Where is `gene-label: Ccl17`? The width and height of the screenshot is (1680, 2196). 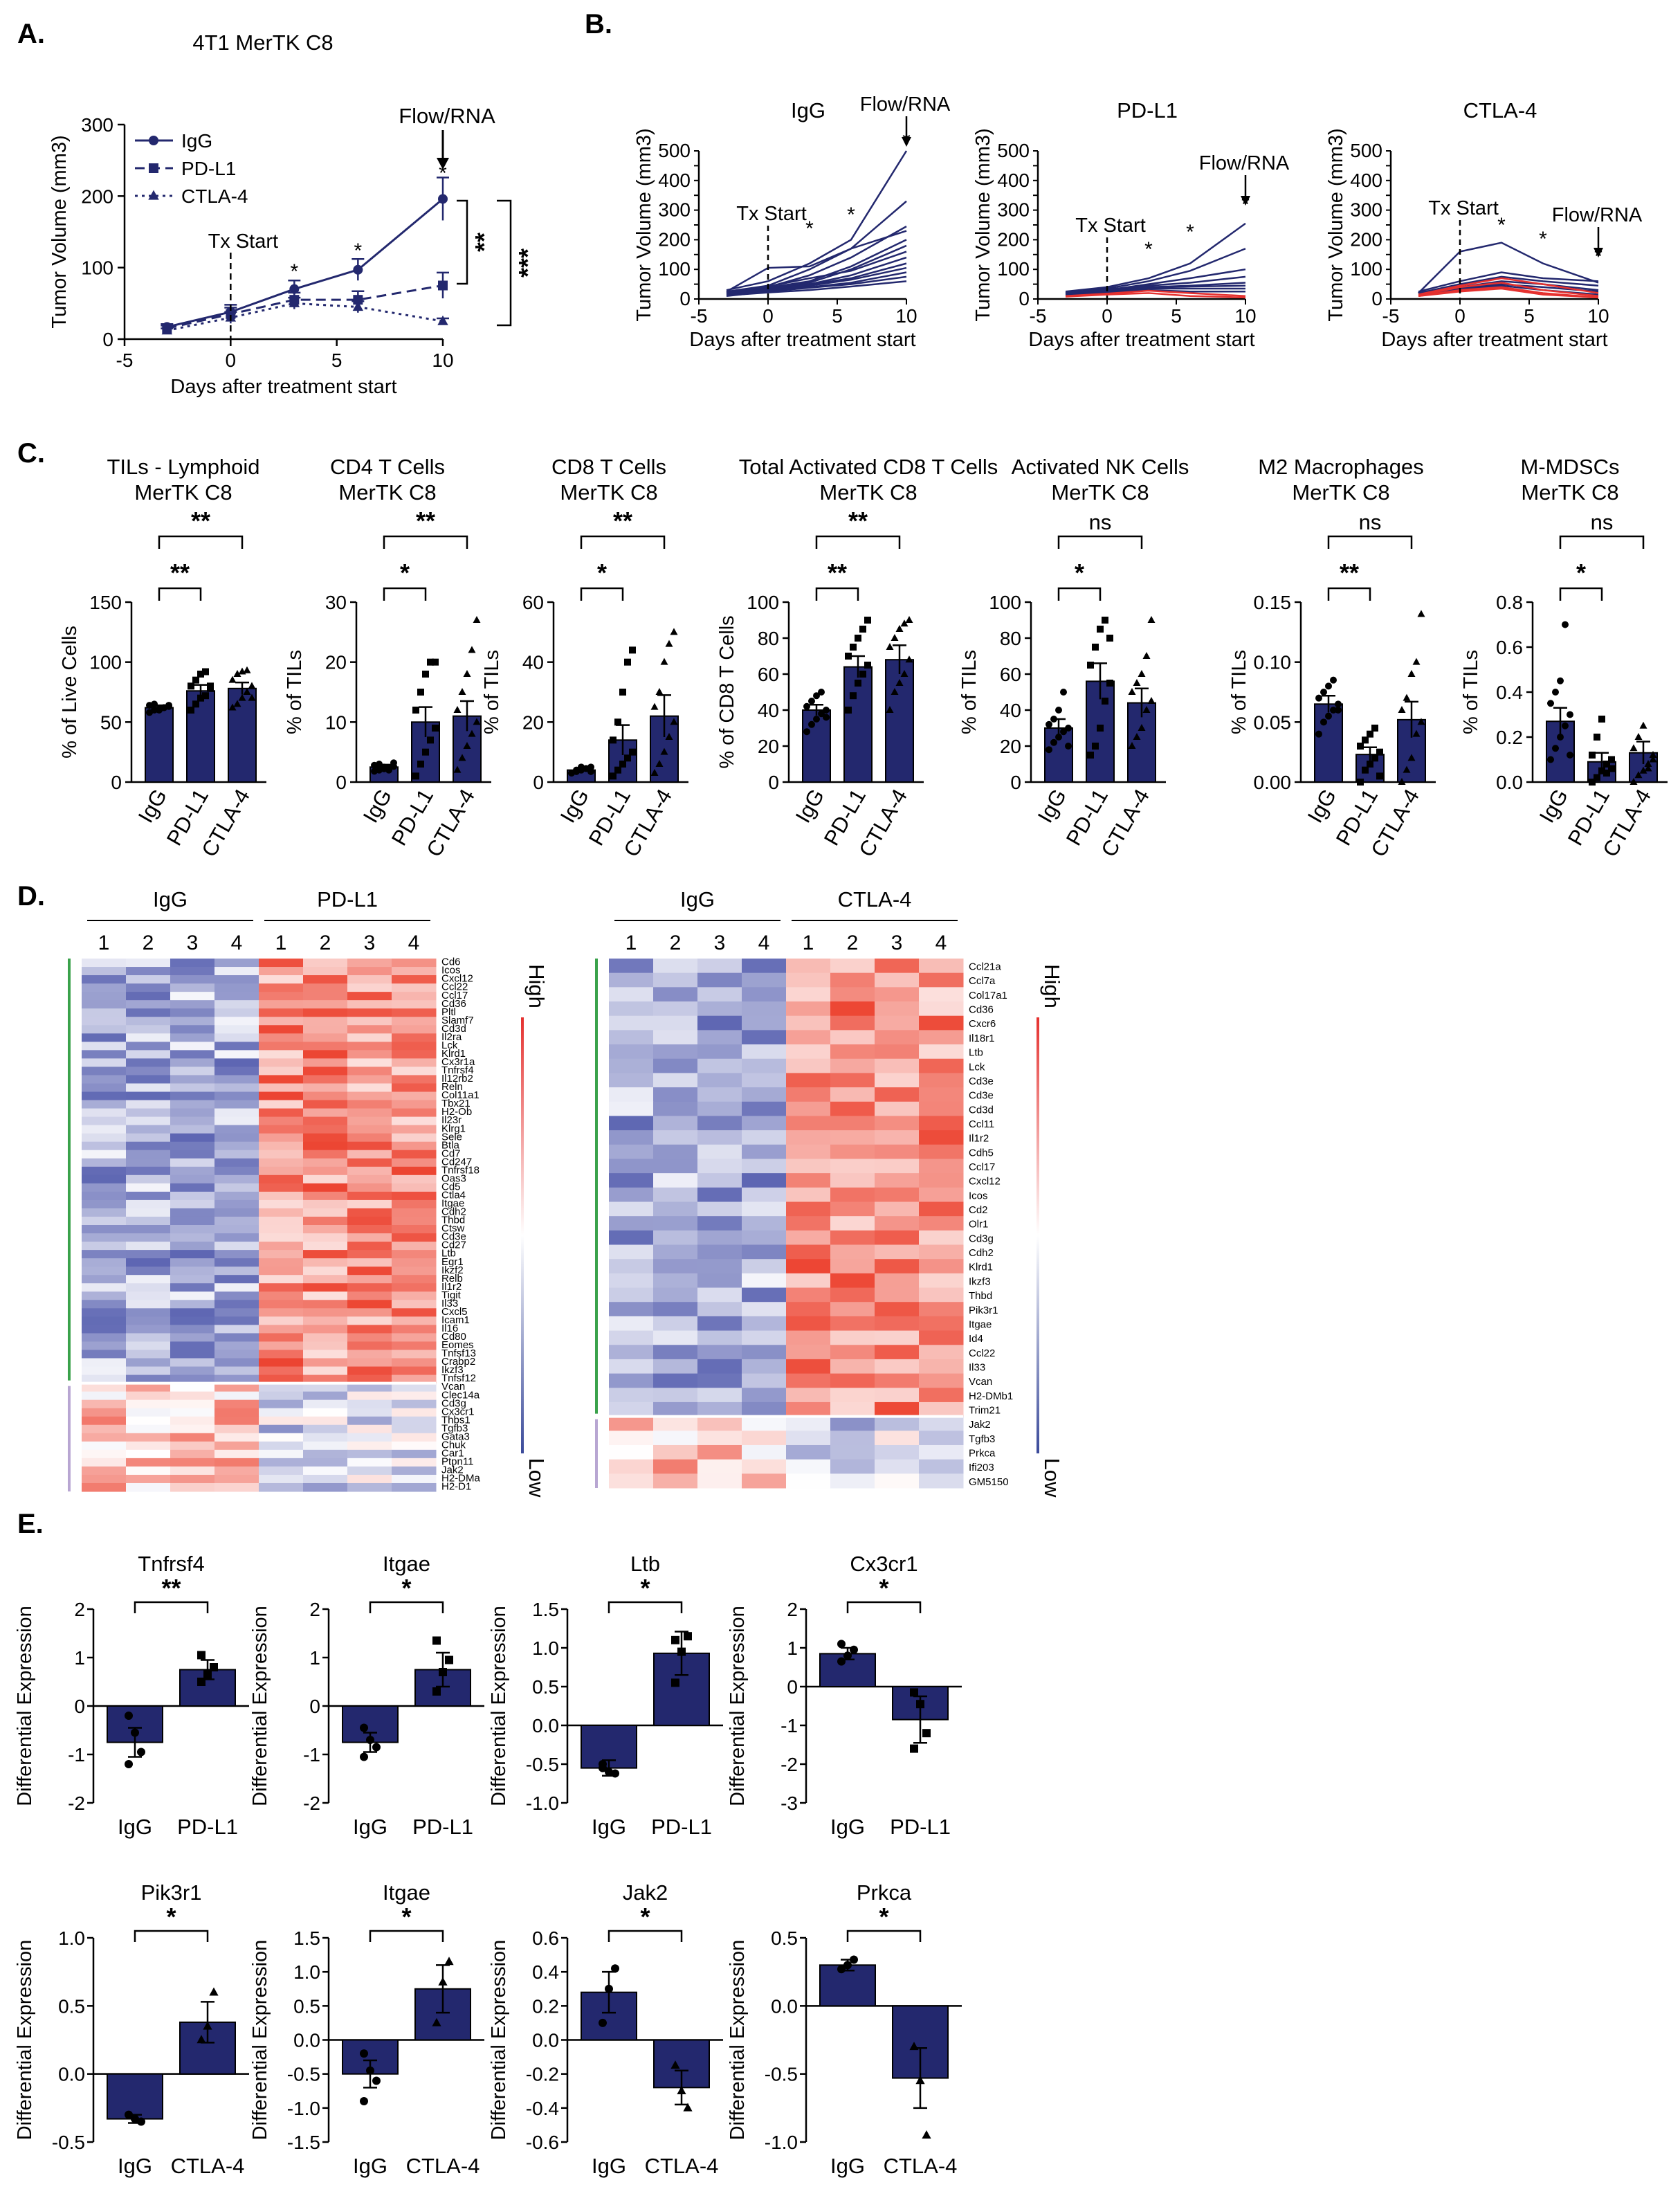
gene-label: Ccl17 is located at coordinates (454, 995).